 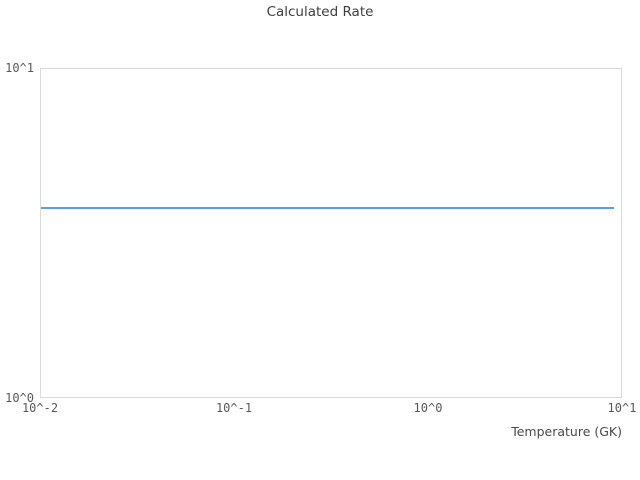 What do you see at coordinates (40, 408) in the screenshot?
I see `x-tick-label: 10^-2` at bounding box center [40, 408].